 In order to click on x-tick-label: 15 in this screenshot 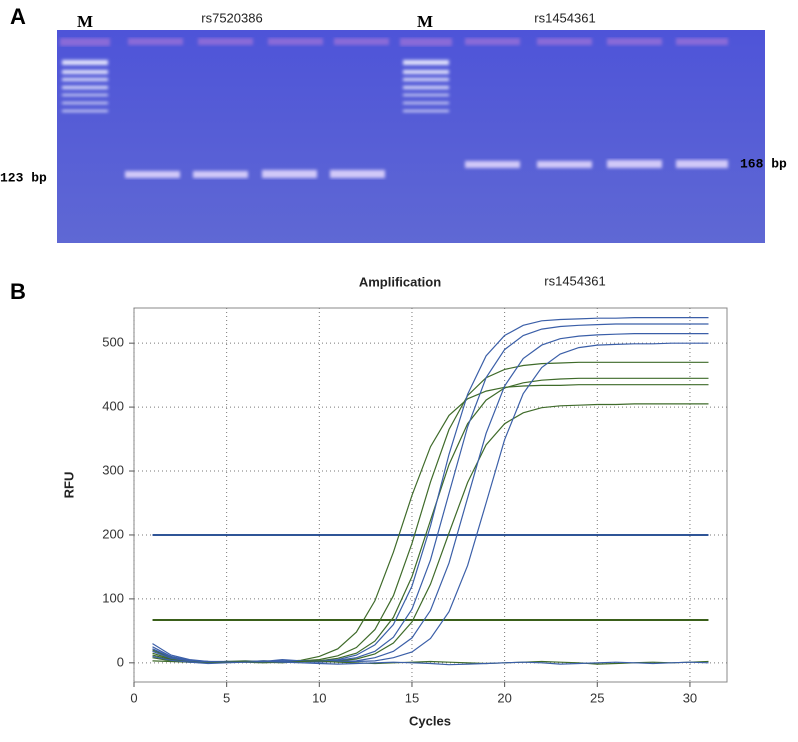, I will do `click(412, 697)`.